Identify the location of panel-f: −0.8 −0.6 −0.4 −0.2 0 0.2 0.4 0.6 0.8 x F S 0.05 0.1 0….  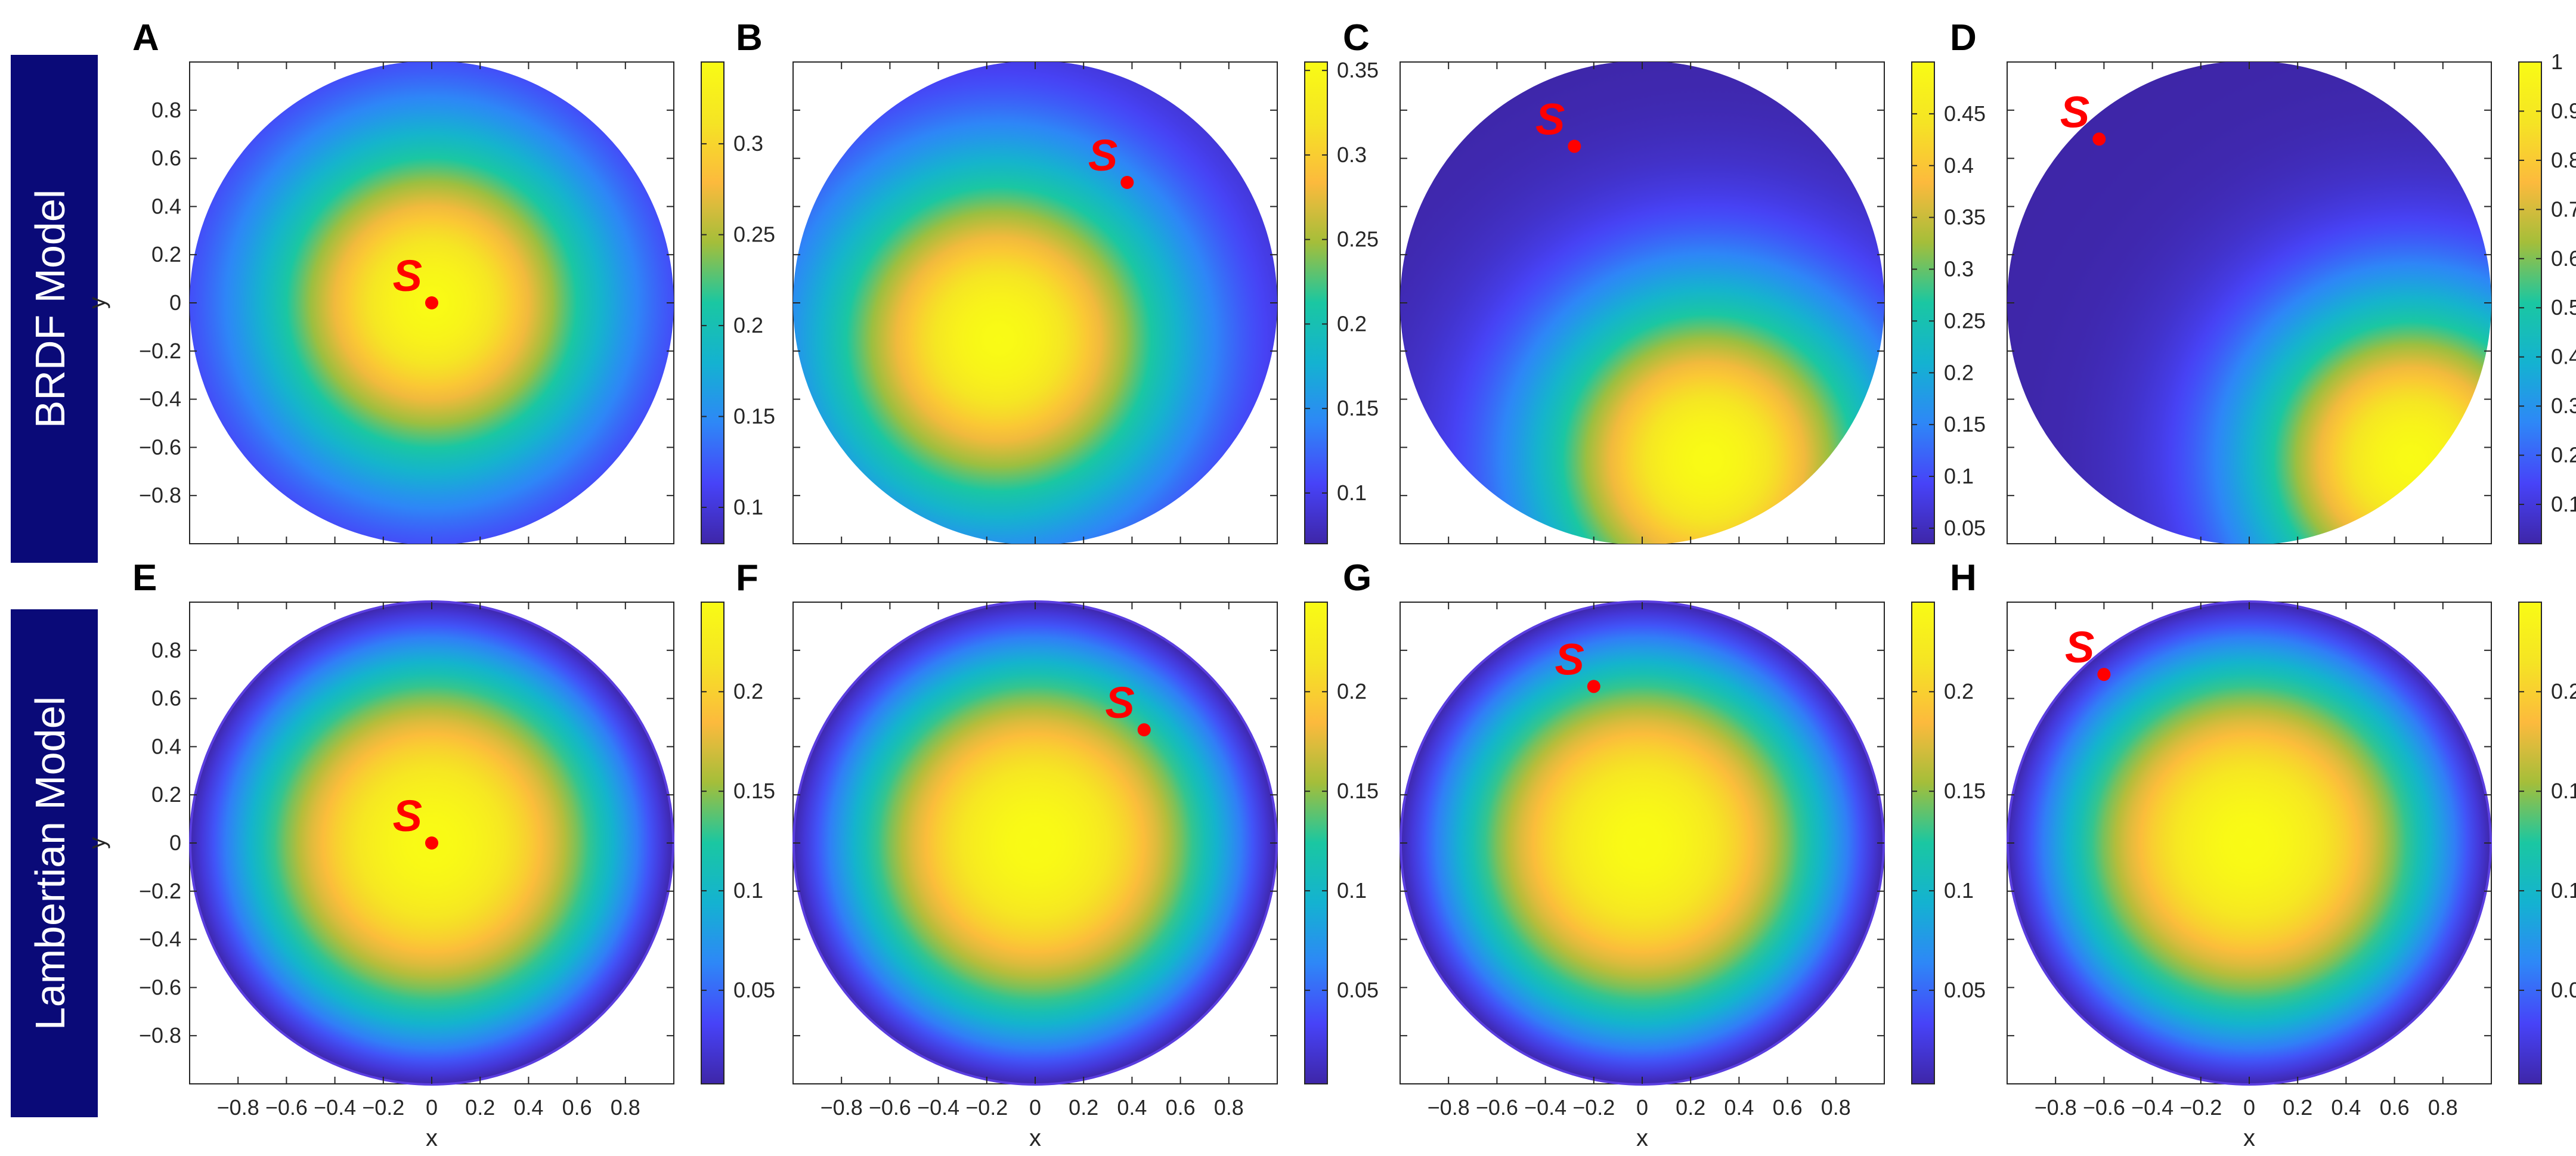
(1057, 854).